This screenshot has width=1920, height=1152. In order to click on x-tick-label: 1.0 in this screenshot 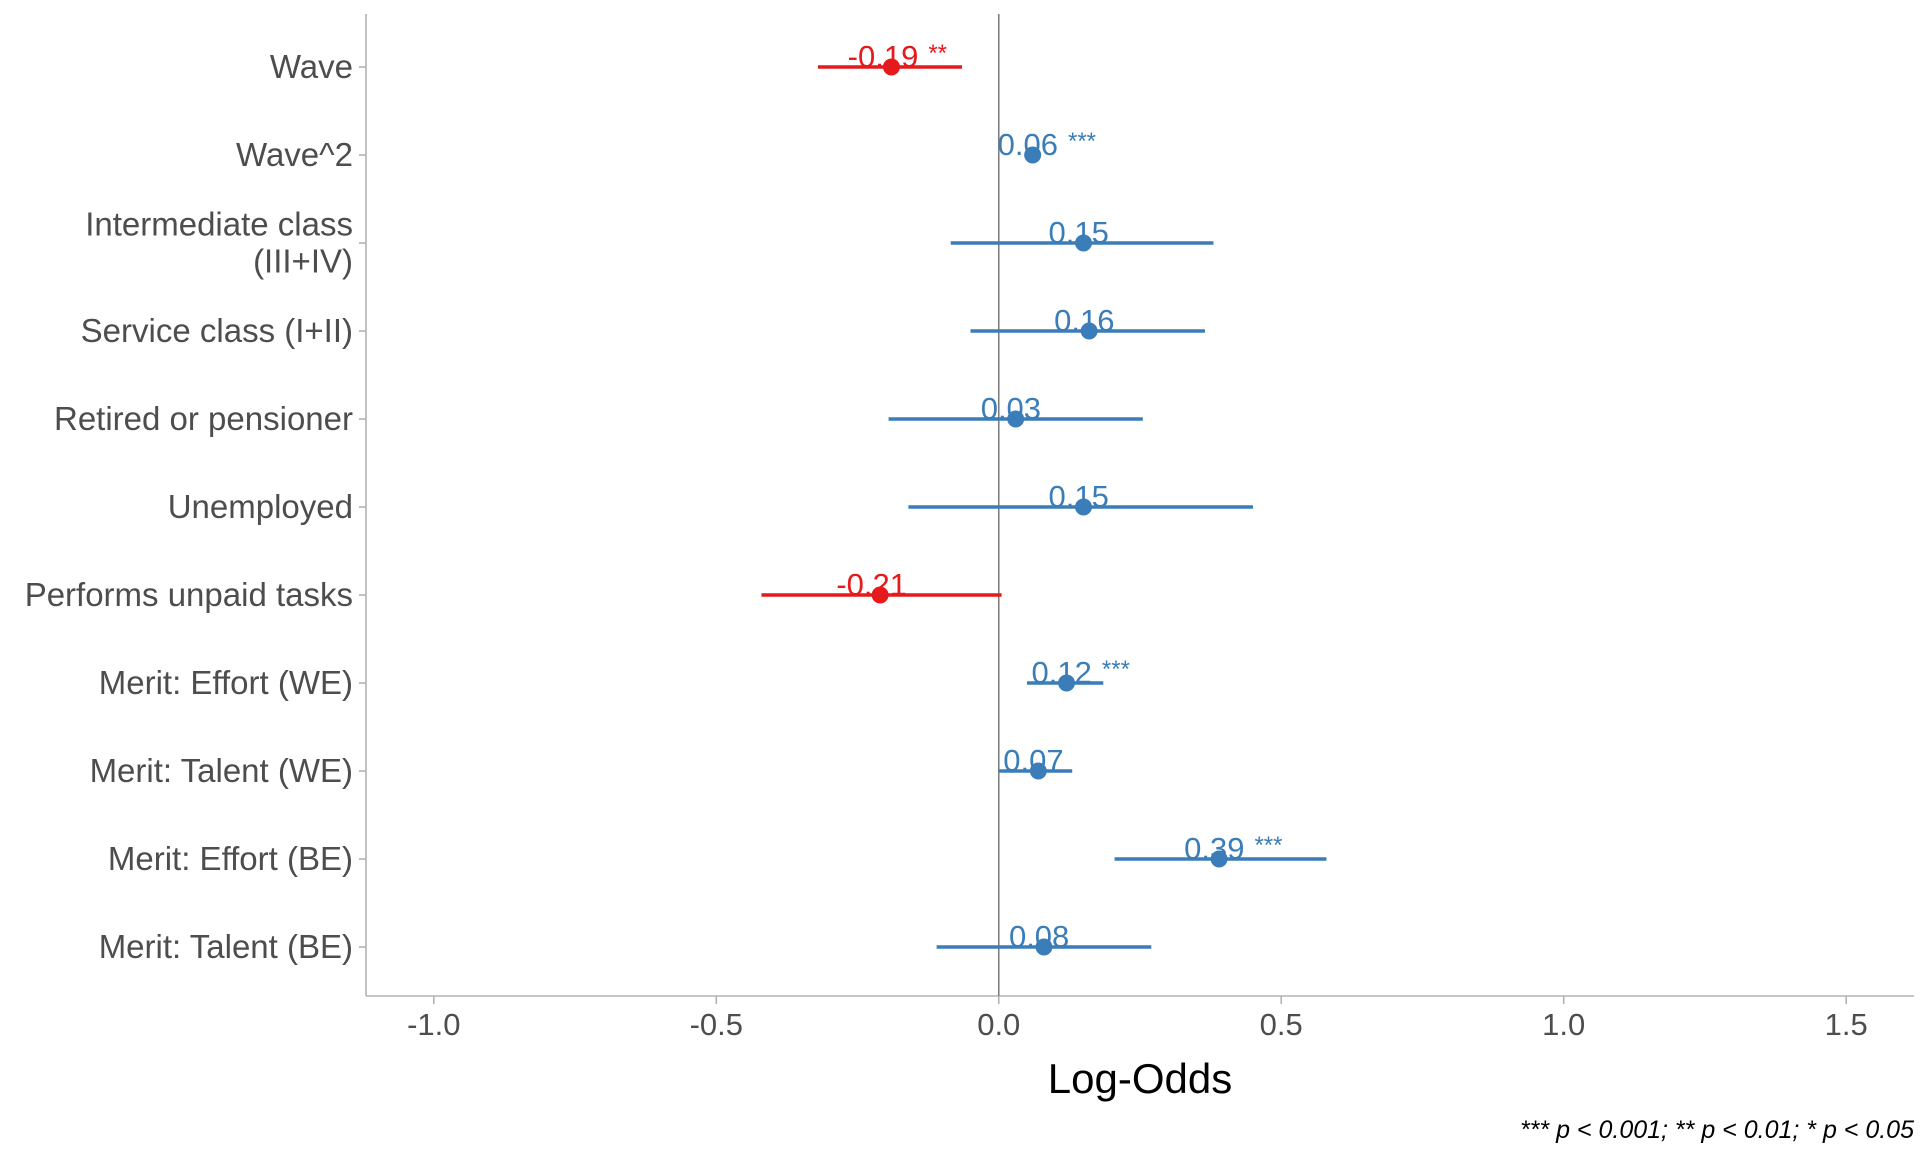, I will do `click(1563, 1024)`.